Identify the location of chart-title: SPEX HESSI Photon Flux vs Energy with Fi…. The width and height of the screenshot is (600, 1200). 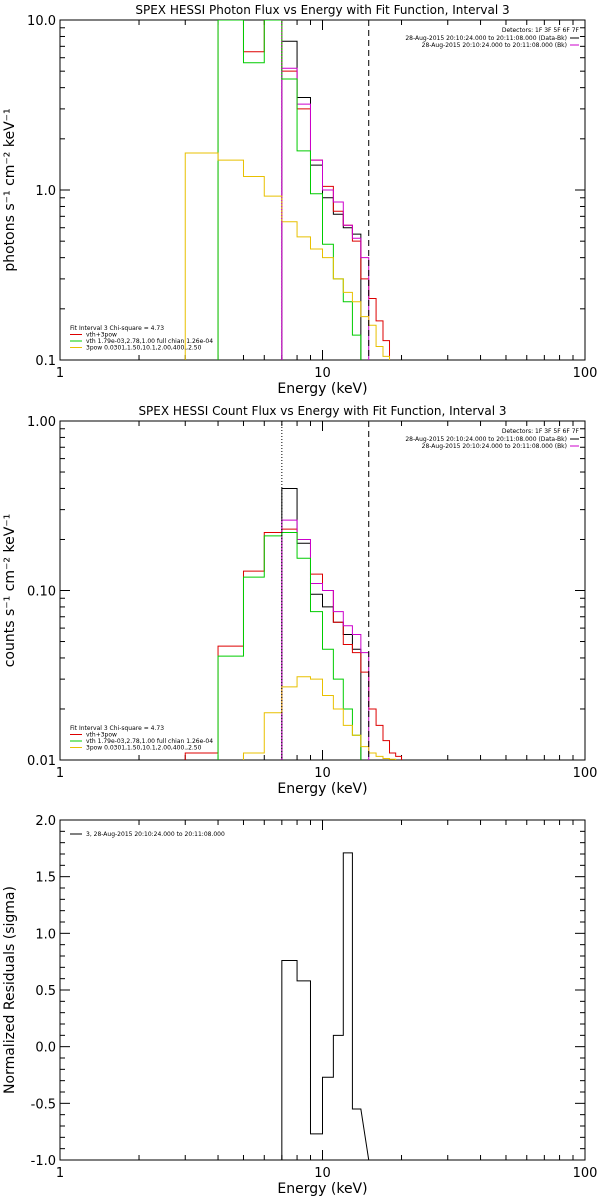
(322, 10).